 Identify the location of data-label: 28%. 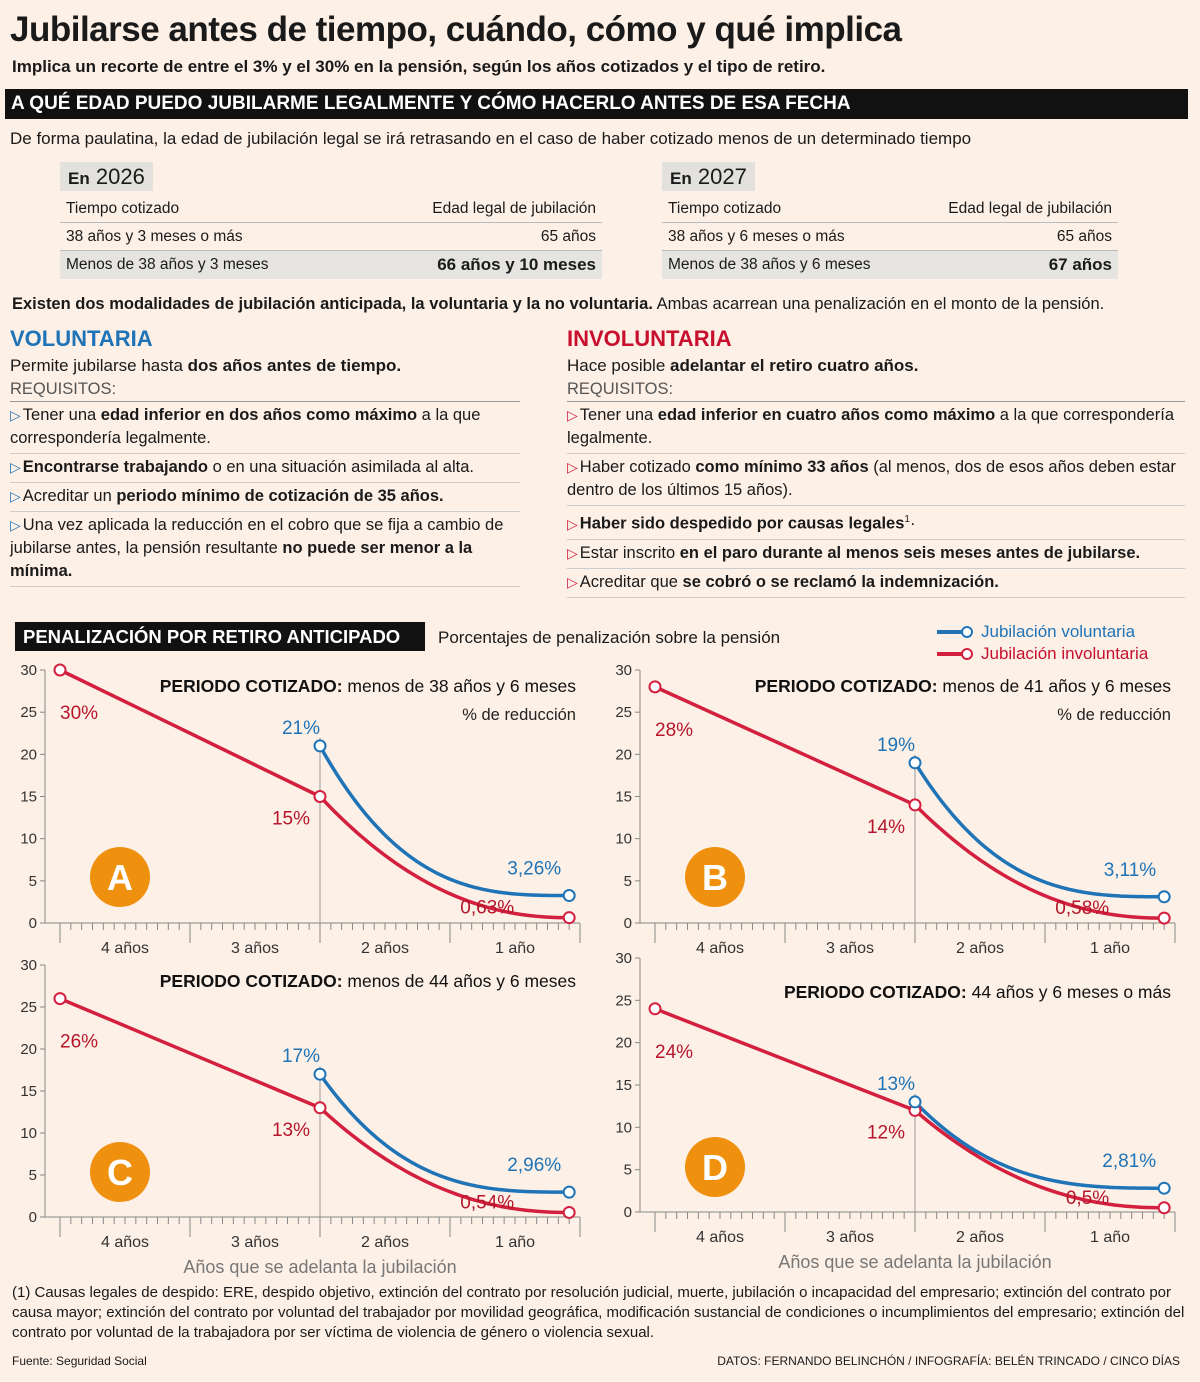
(674, 730).